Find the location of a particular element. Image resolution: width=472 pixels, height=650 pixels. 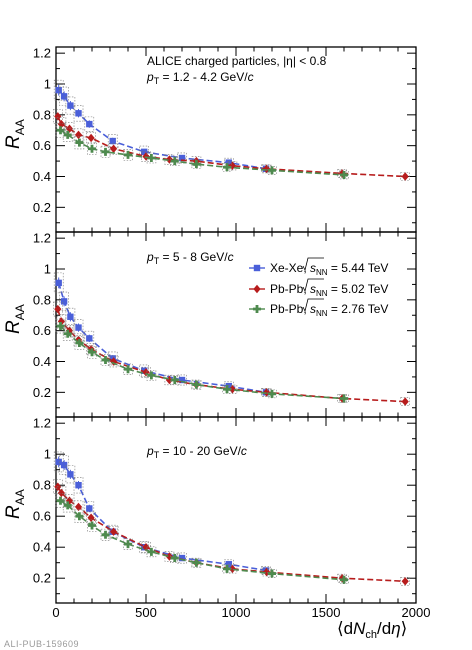

x-tick-label: 1000 is located at coordinates (236, 612).